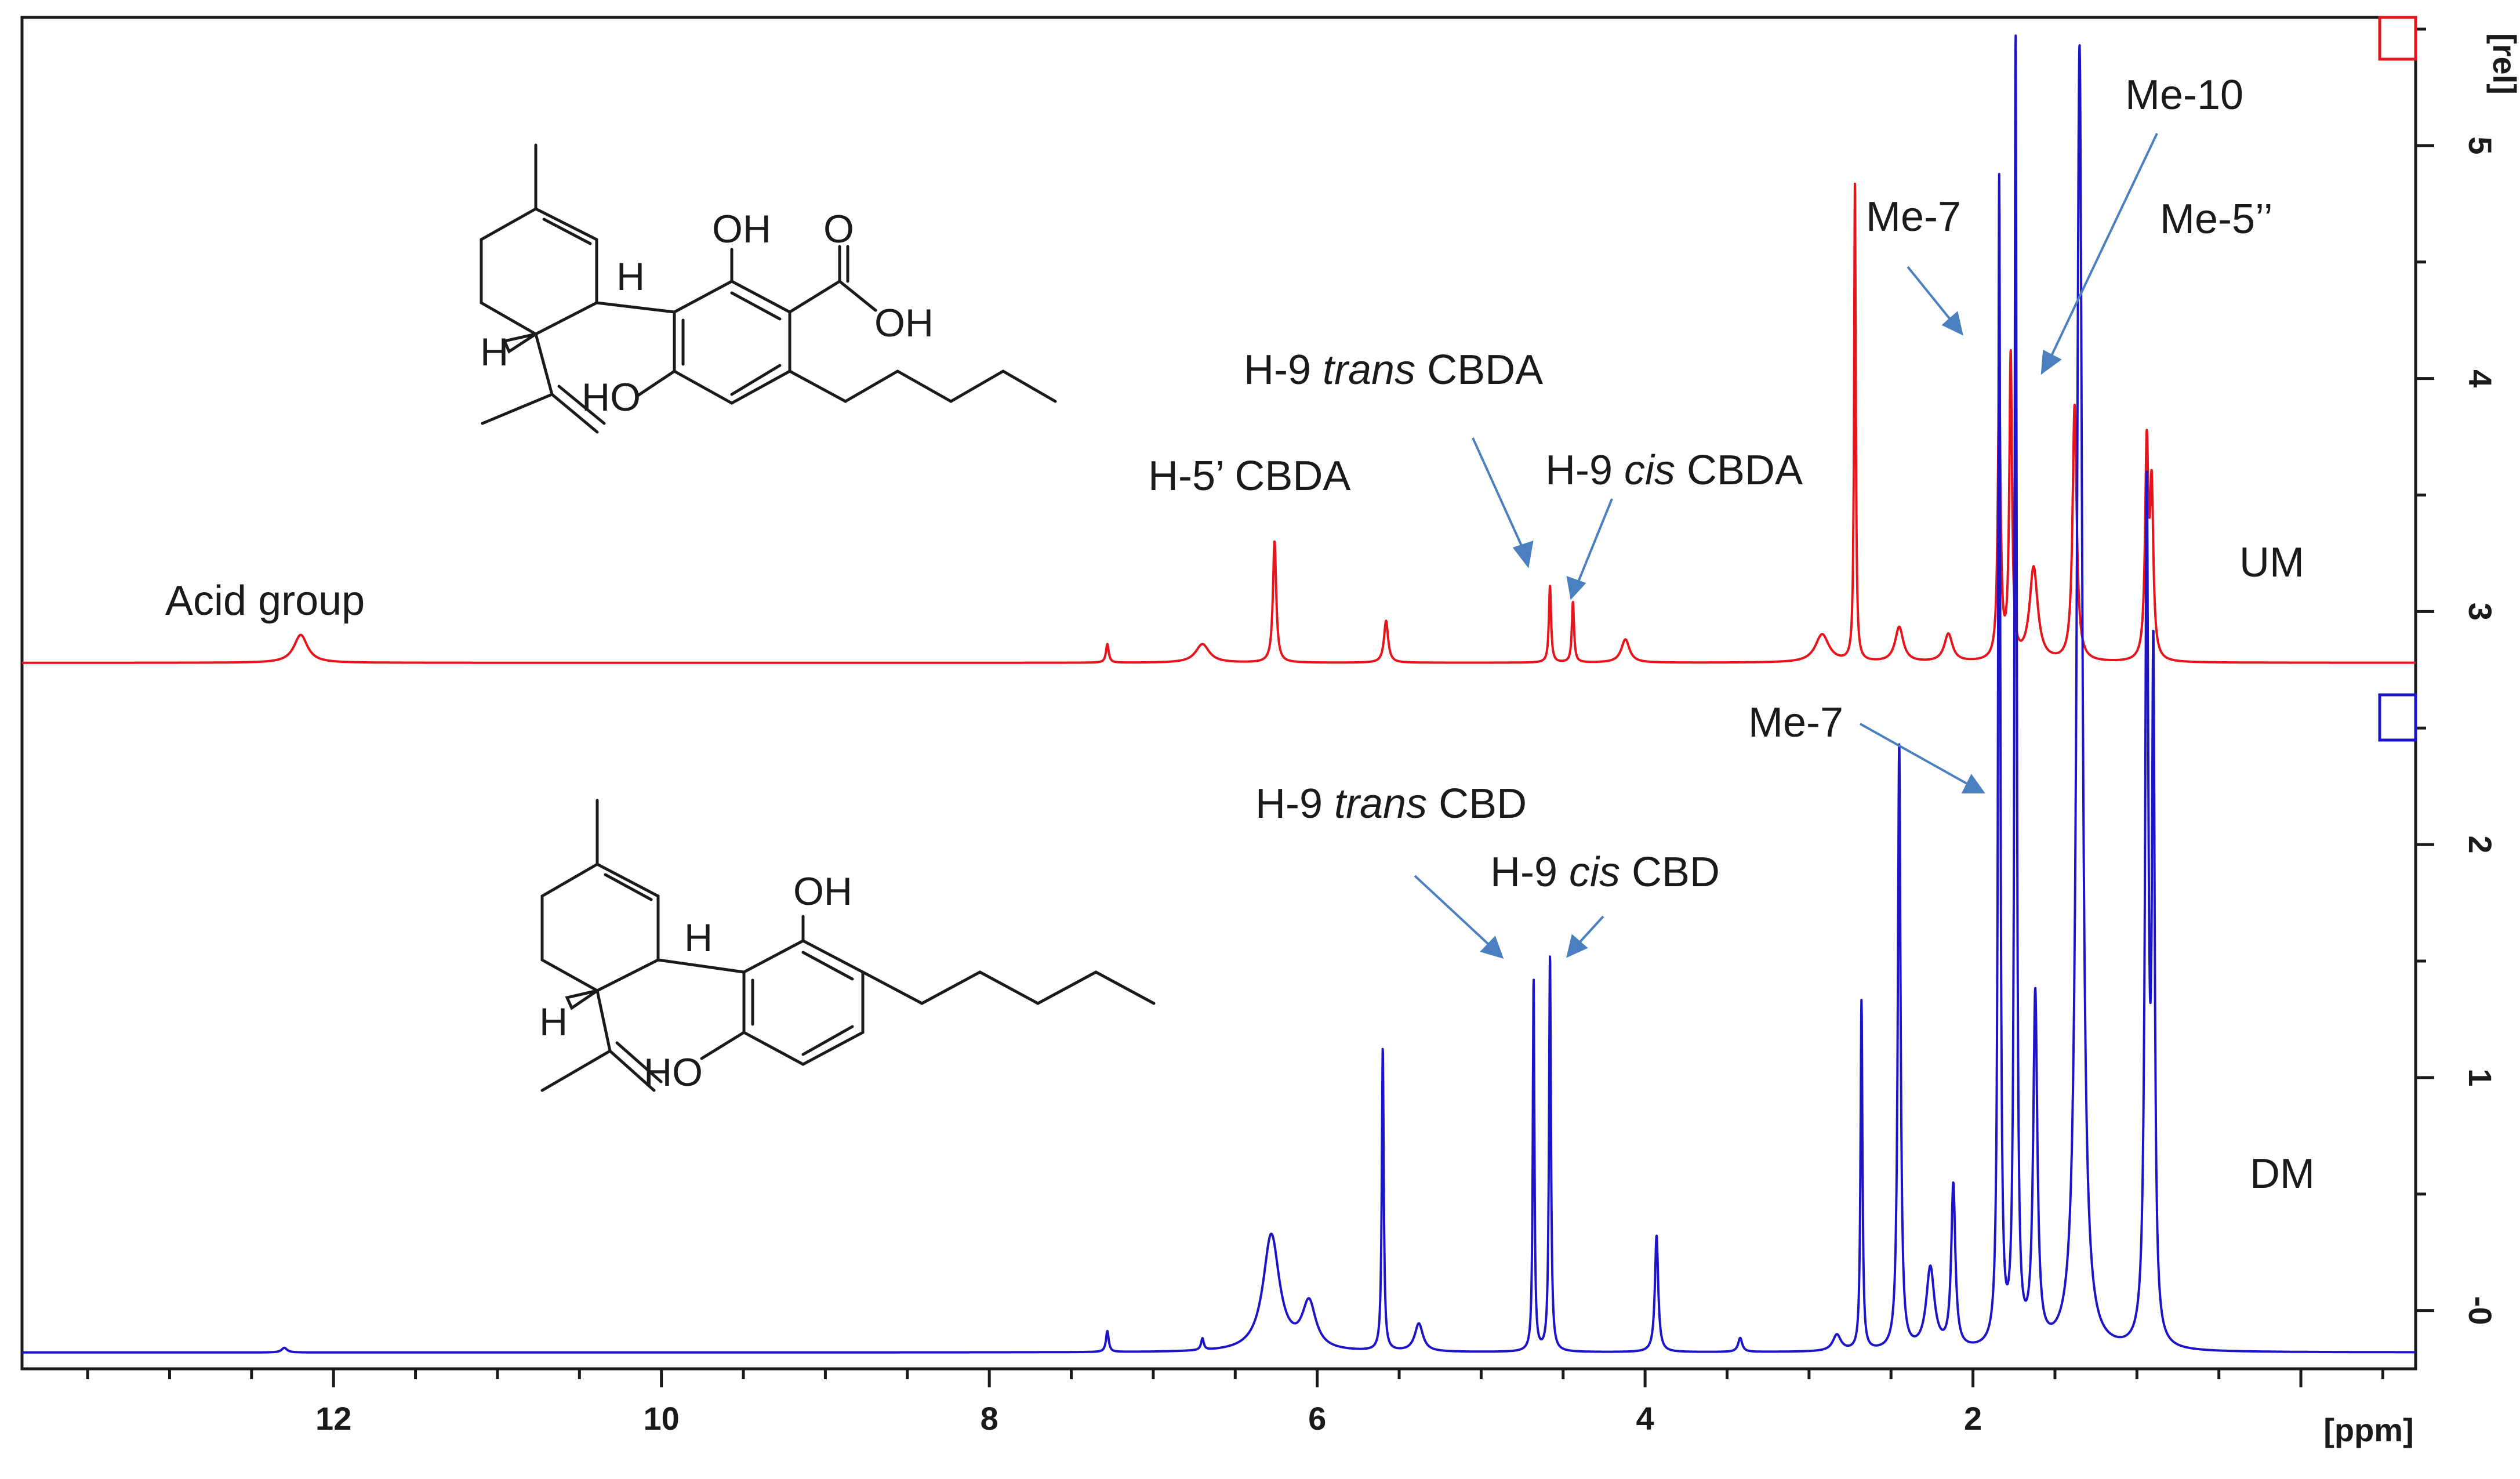 This screenshot has width=2520, height=1479. I want to click on annotation-acid-group: Acid group, so click(265, 601).